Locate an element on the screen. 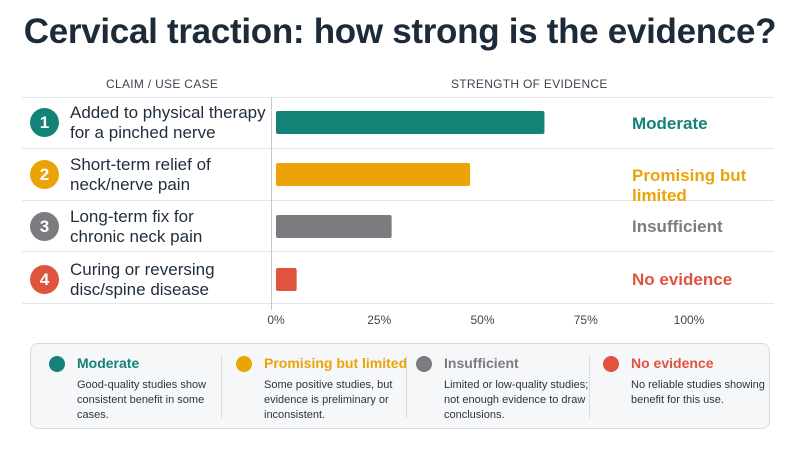  row-number-badge-4: 4 is located at coordinates (44, 279).